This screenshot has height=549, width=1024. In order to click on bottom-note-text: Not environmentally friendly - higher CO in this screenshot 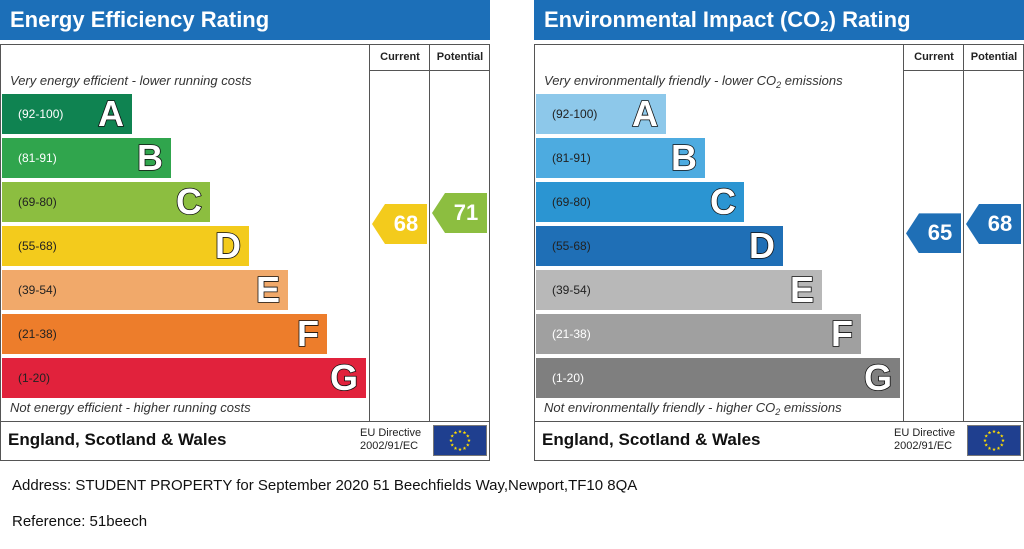, I will do `click(660, 407)`.